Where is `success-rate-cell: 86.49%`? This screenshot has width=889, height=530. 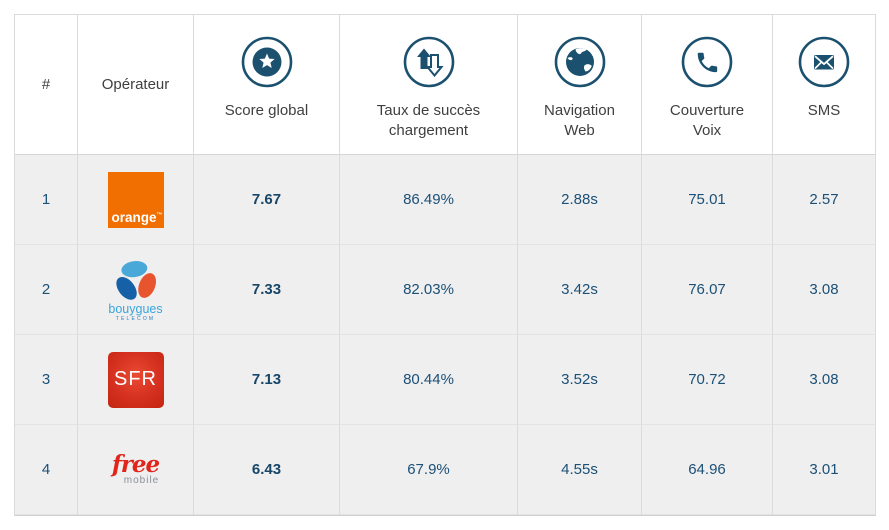
success-rate-cell: 86.49% is located at coordinates (429, 200).